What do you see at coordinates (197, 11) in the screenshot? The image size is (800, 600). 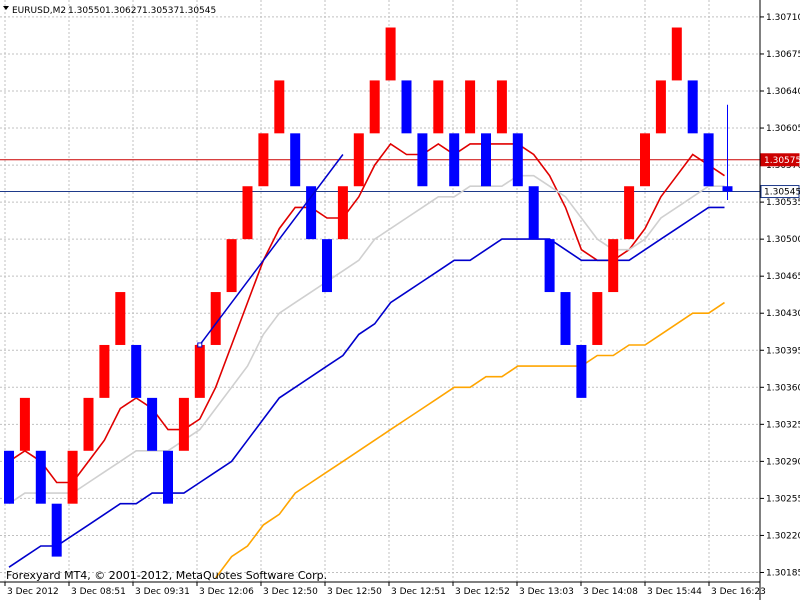 I see `close-value: 1.30545` at bounding box center [197, 11].